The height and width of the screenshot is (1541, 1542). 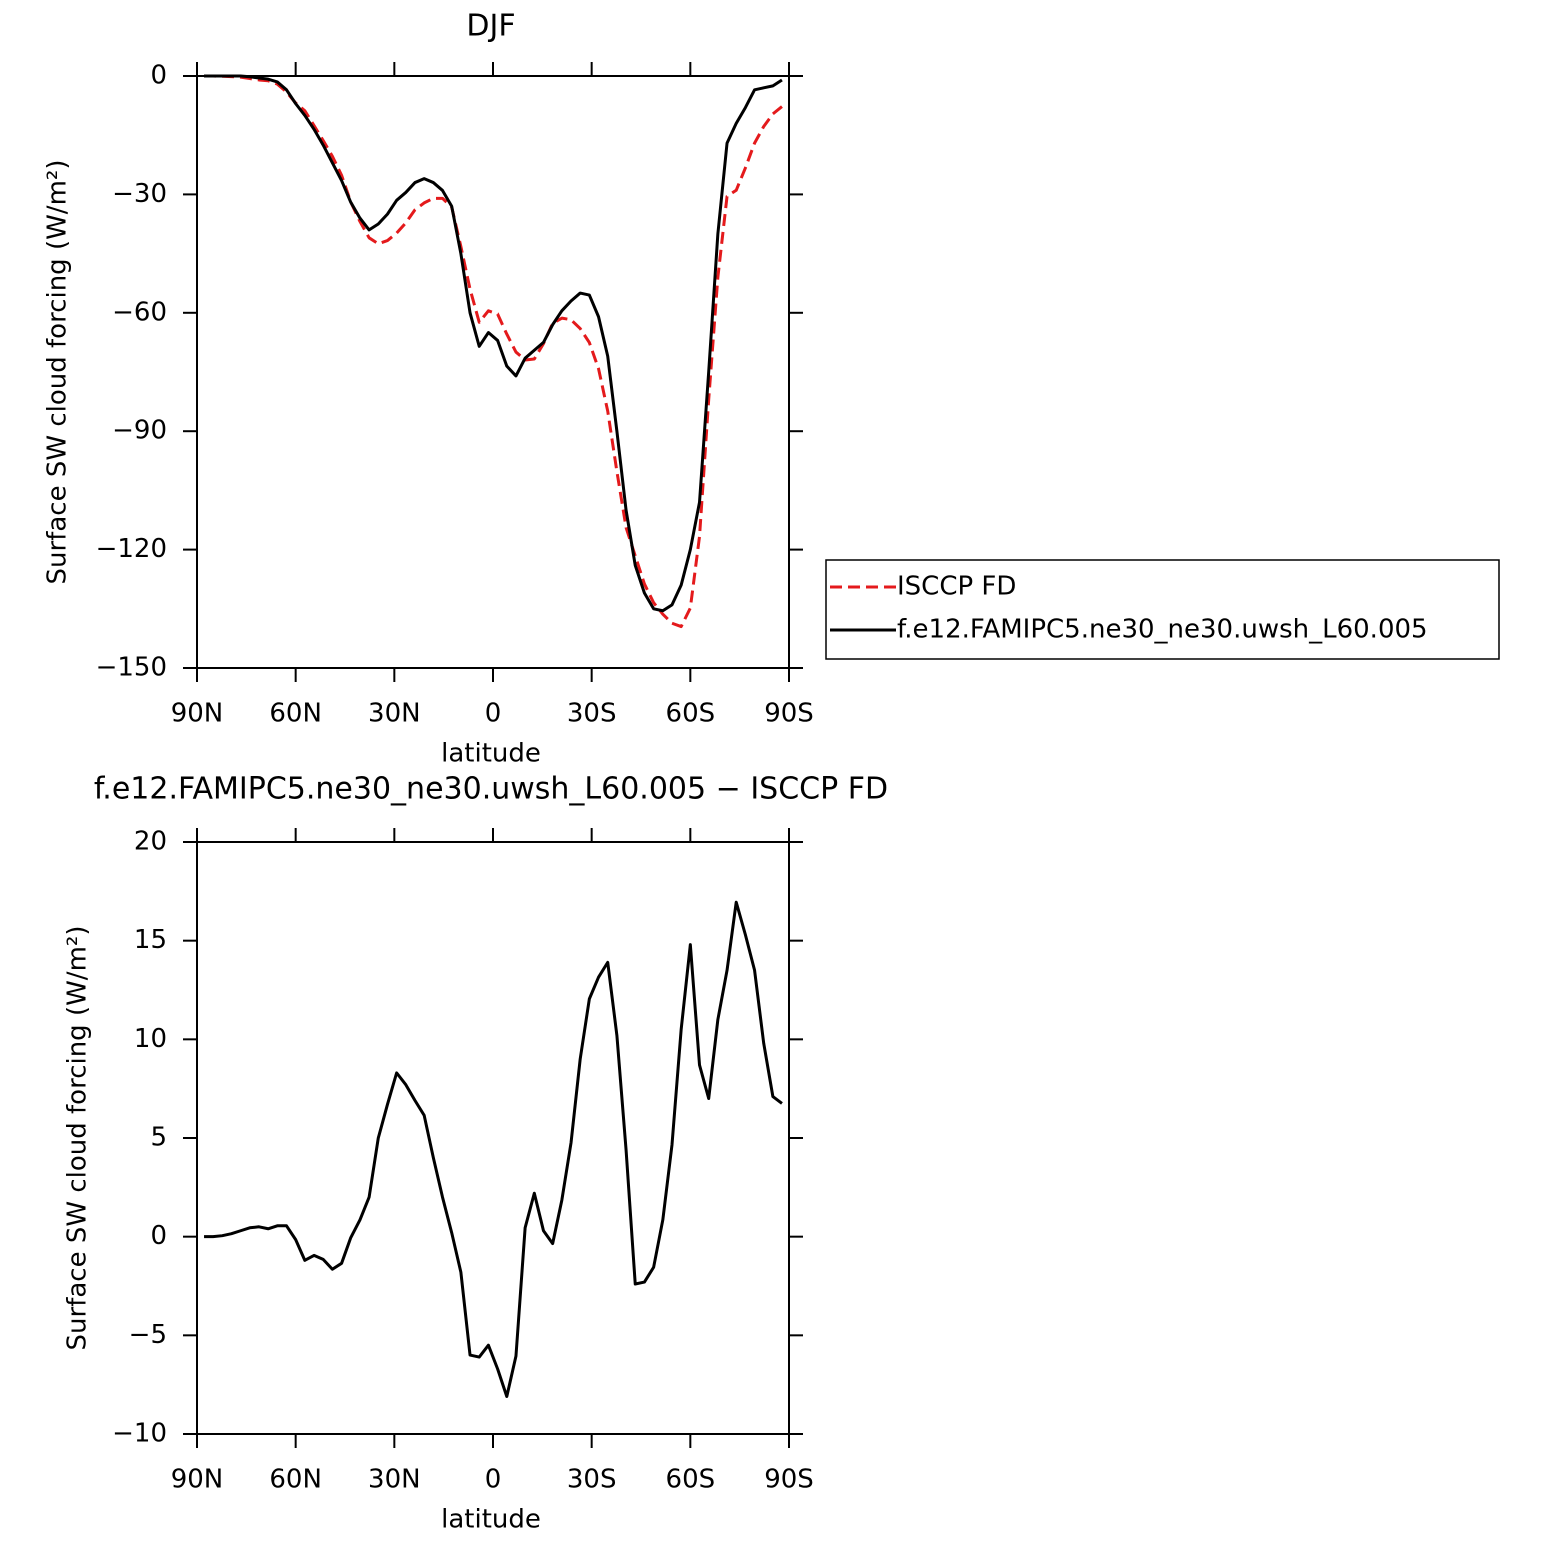 I want to click on chart-title: DJF, so click(x=490, y=26).